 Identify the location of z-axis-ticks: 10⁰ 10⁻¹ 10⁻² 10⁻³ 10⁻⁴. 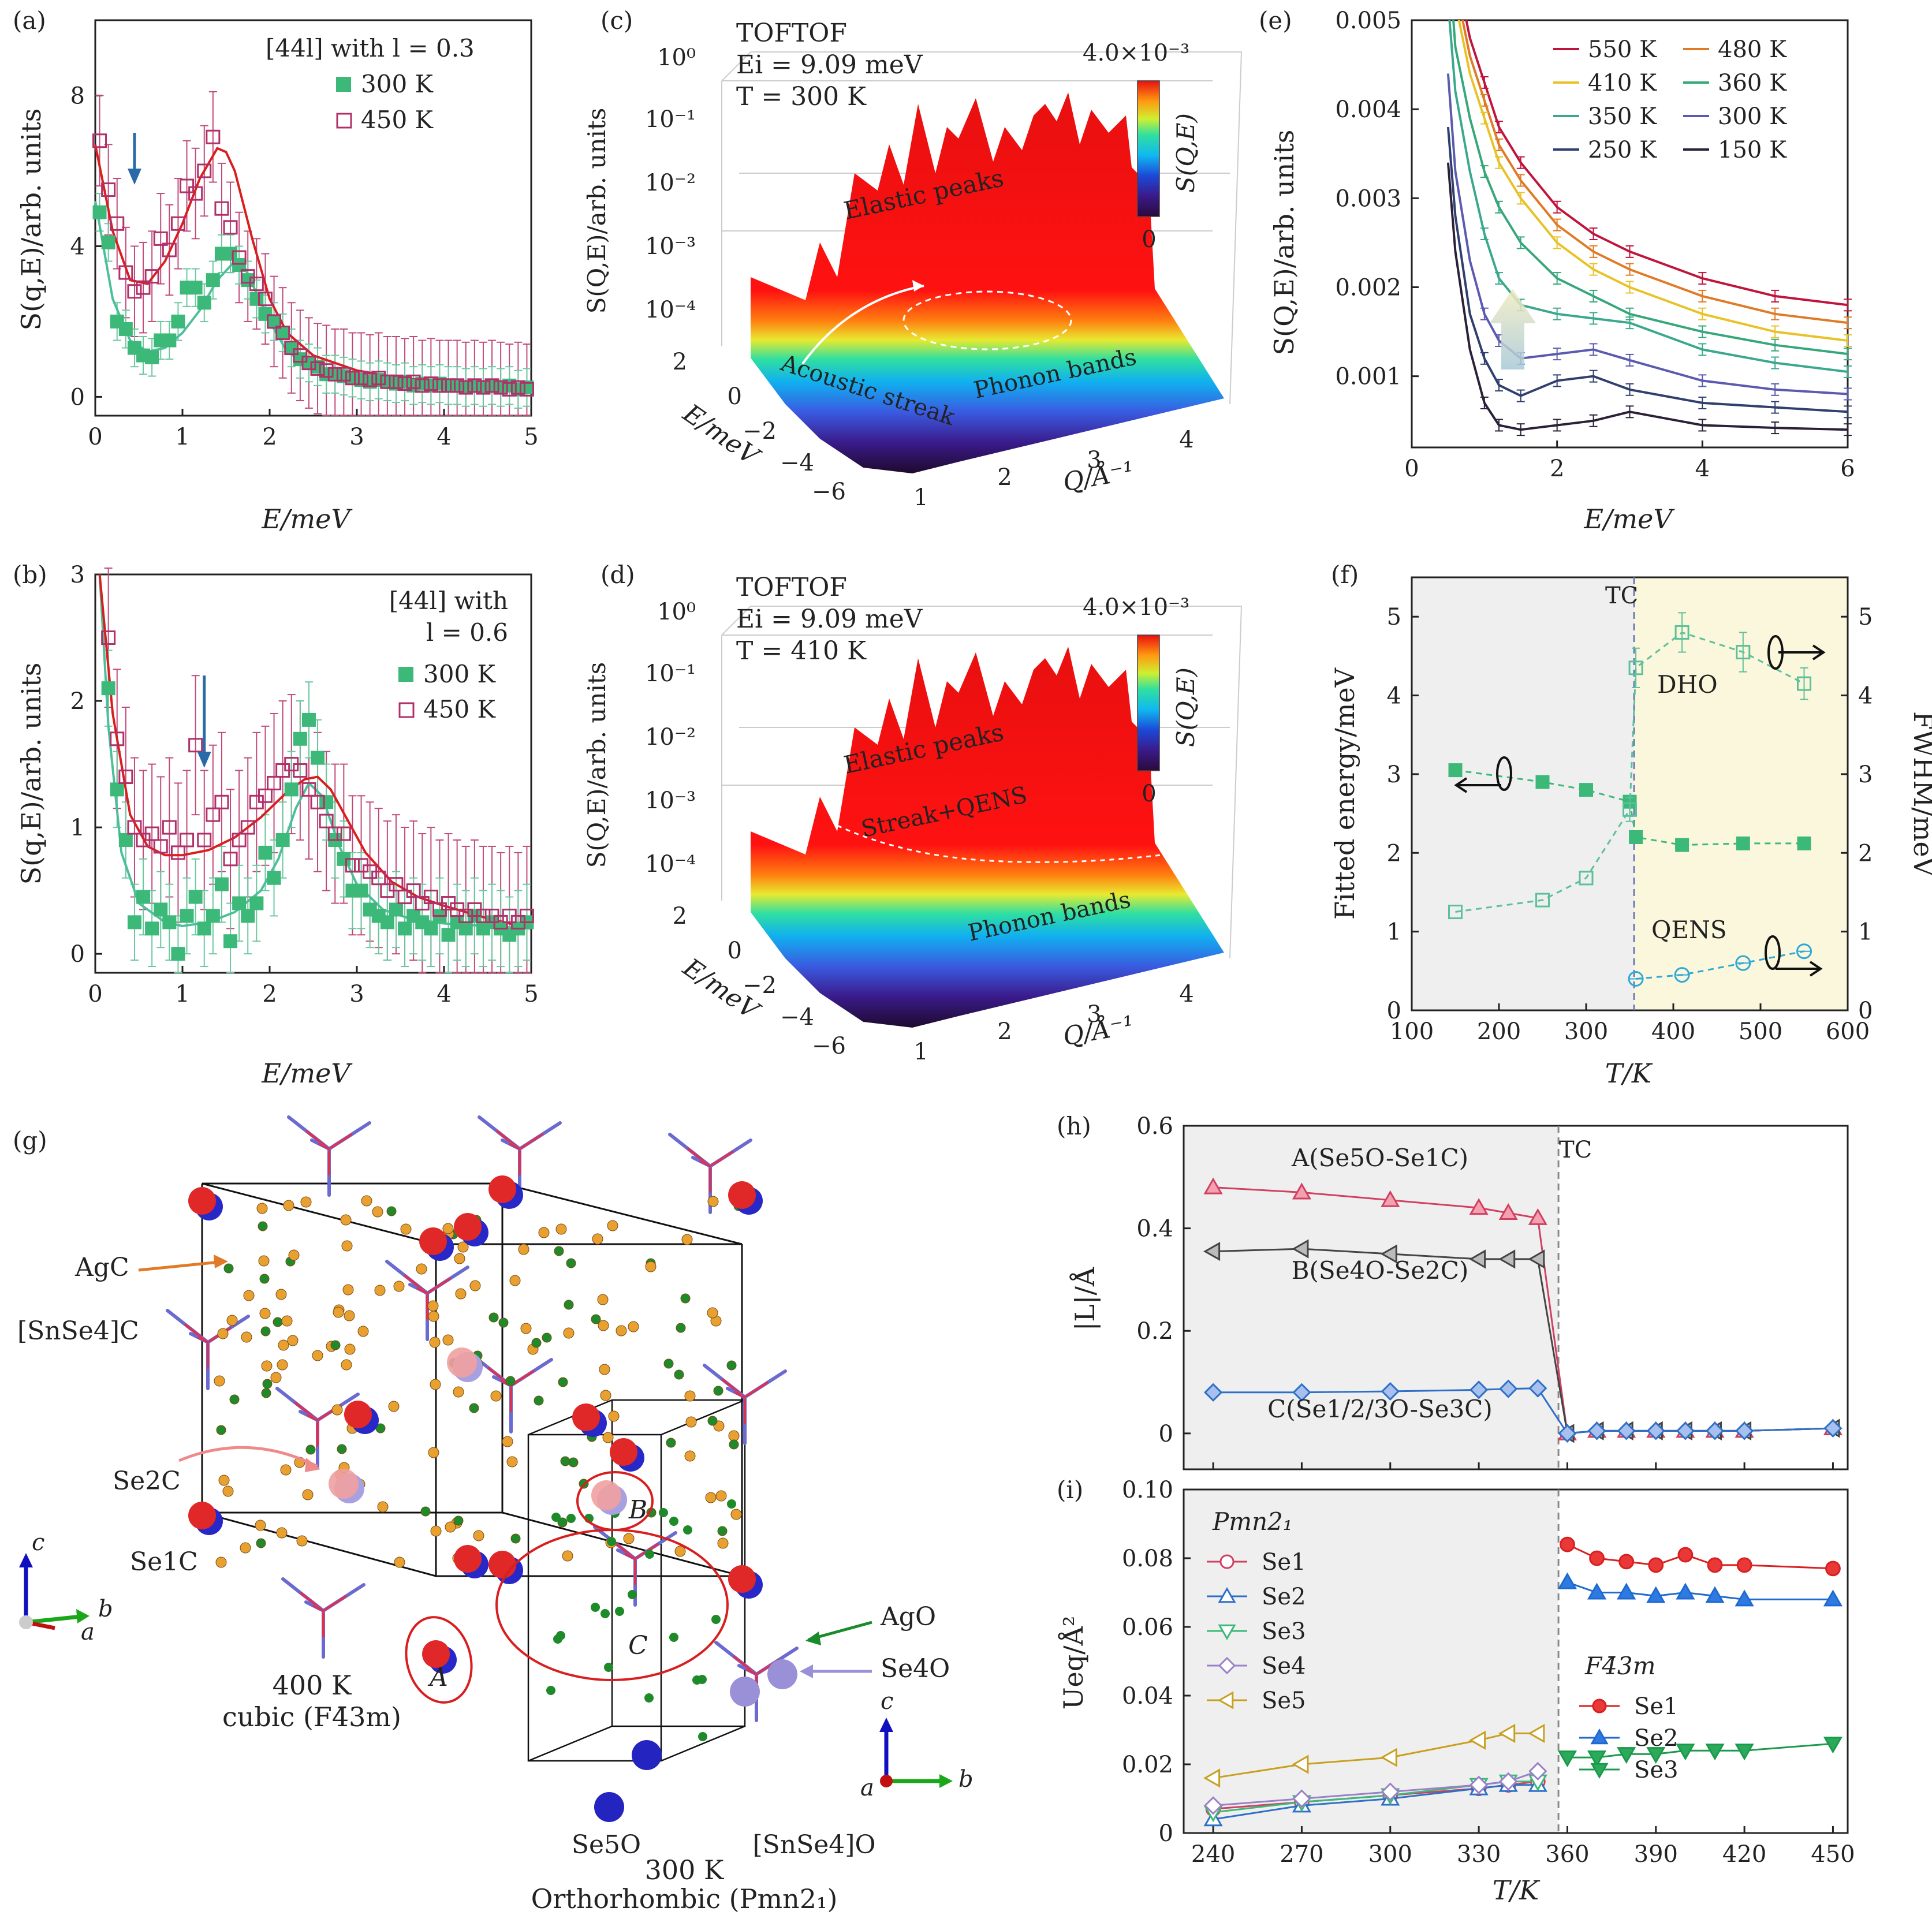
(670, 183).